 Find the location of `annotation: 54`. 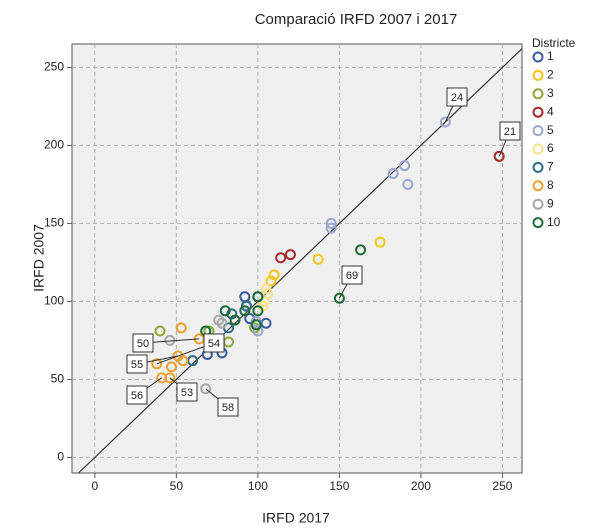

annotation: 54 is located at coordinates (214, 344).